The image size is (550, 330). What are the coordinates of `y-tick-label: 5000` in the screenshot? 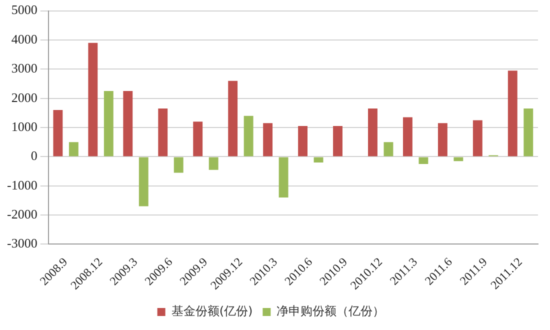 It's located at (24, 10).